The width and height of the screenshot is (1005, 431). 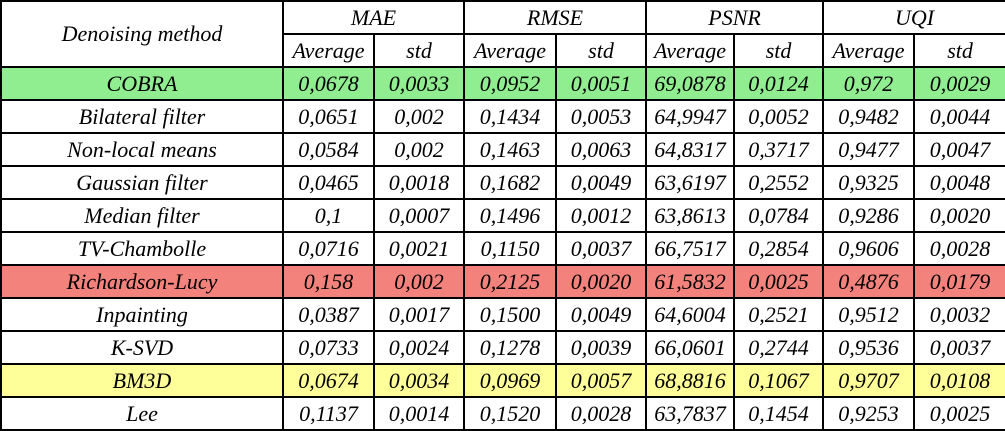 I want to click on value-cell: 0,158, so click(x=328, y=281).